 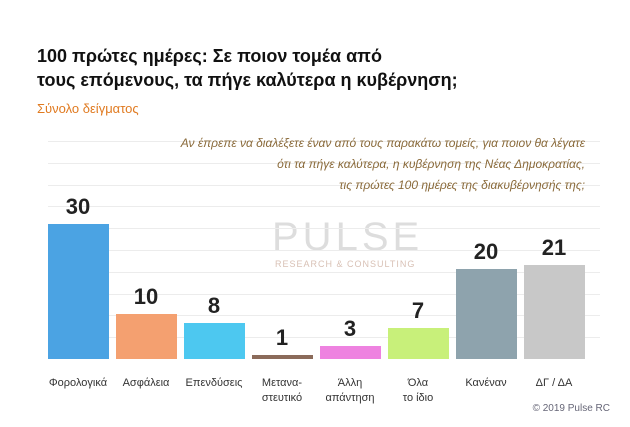 I want to click on value-label: 8, so click(x=214, y=305).